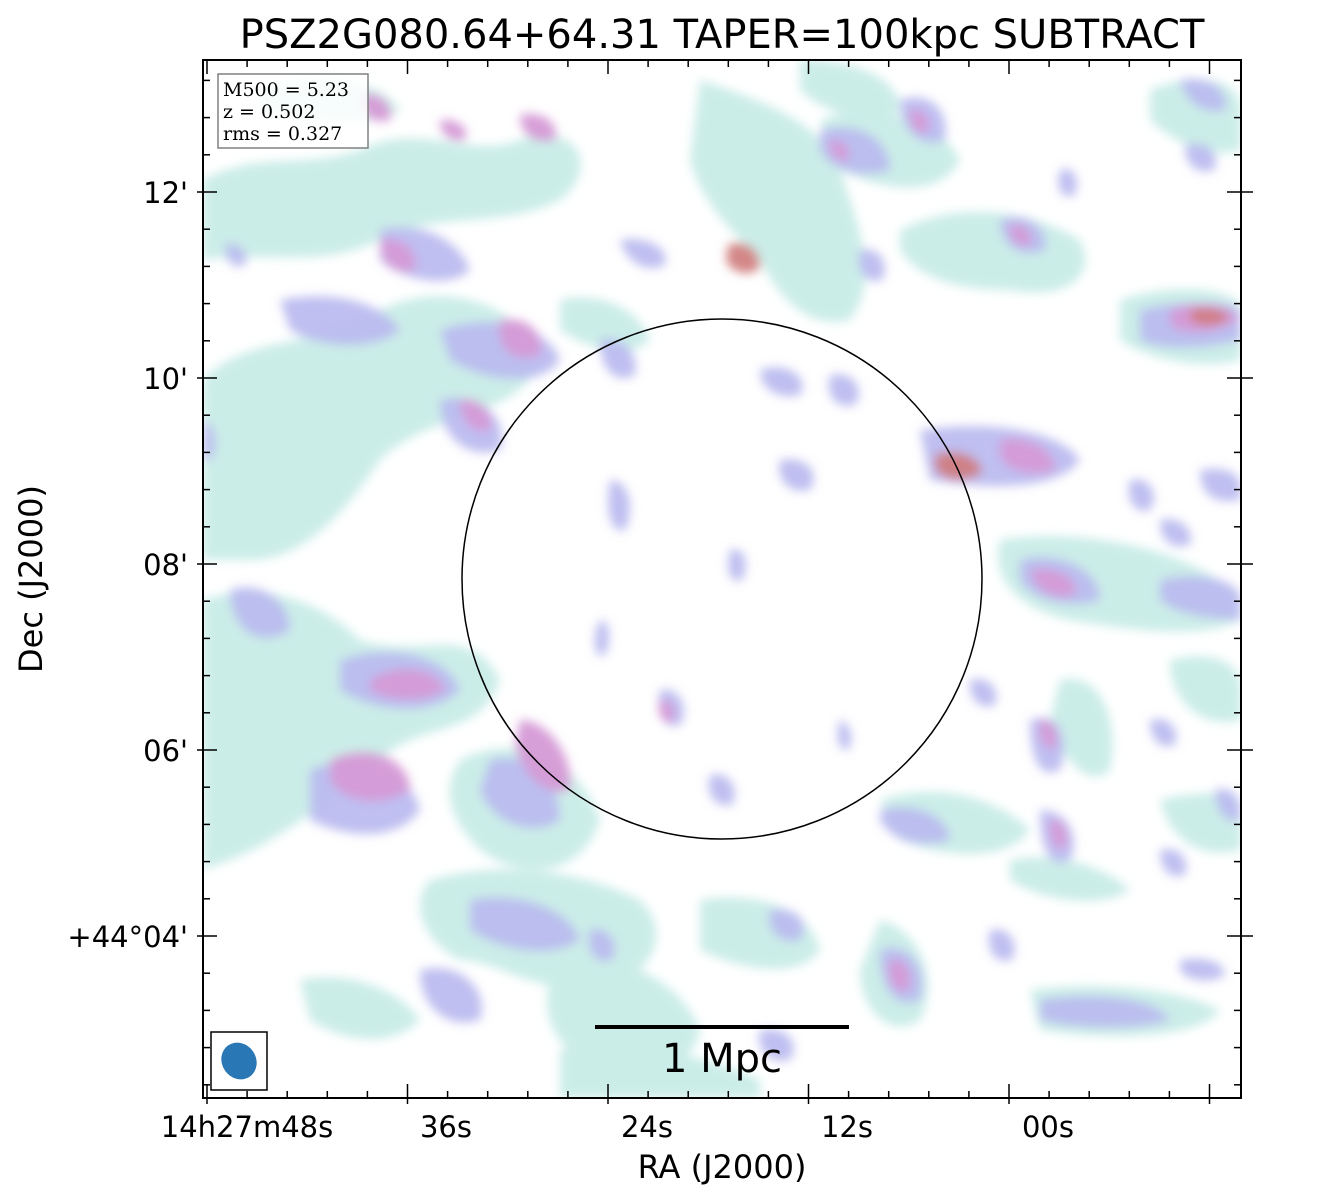  I want to click on emission-peak, so click(977, 361).